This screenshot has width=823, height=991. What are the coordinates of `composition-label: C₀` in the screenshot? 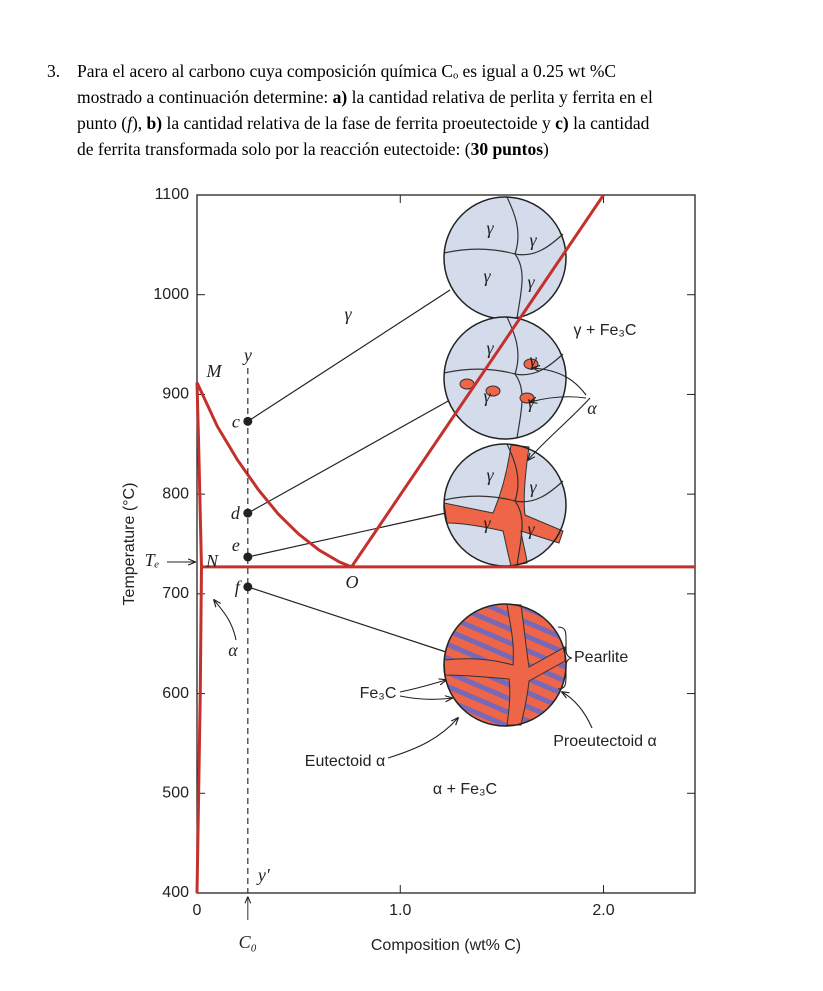 It's located at (248, 942).